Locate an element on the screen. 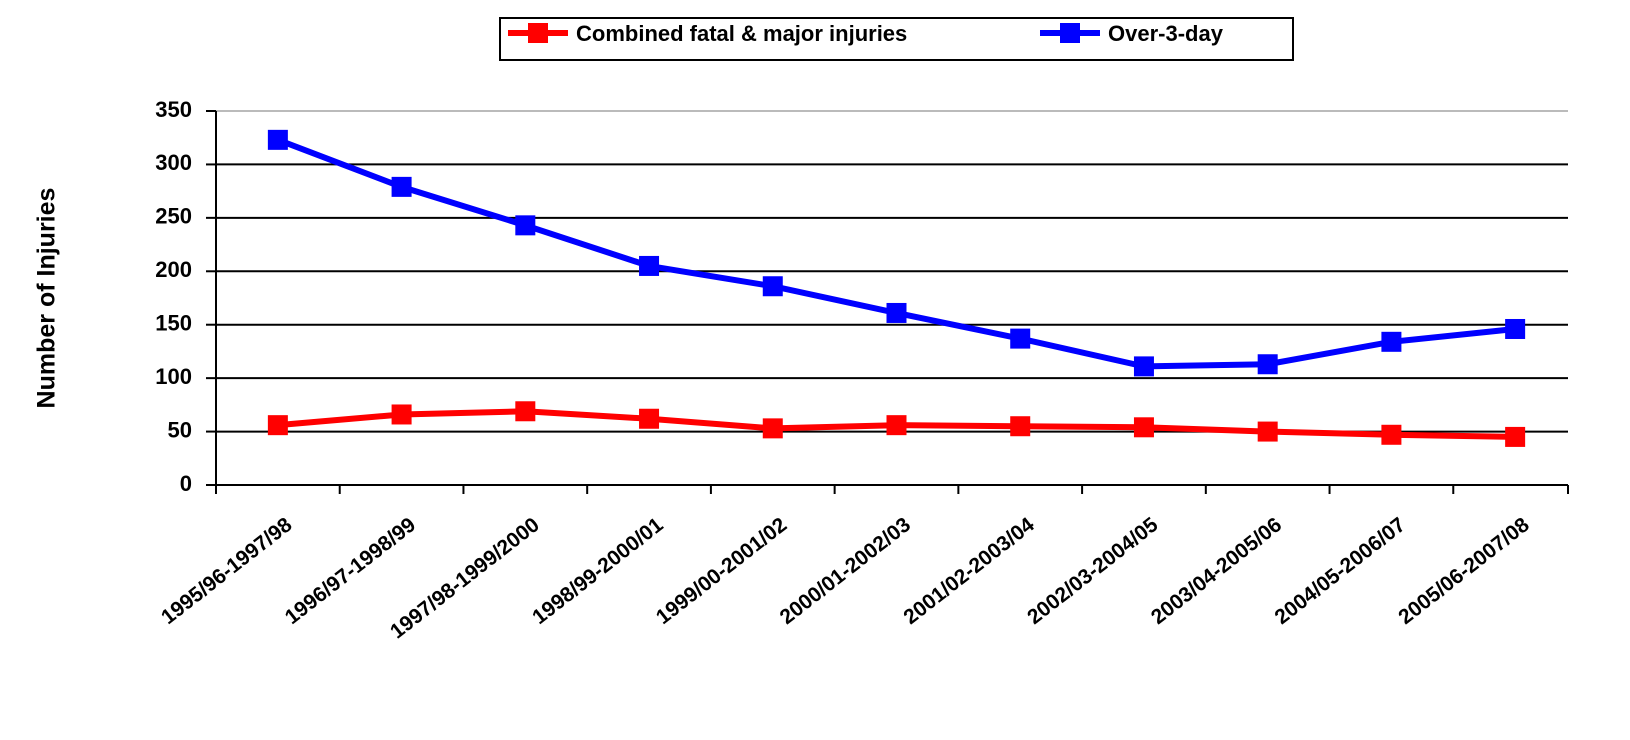 This screenshot has width=1630, height=740. y-tick-label: 300 is located at coordinates (173, 162).